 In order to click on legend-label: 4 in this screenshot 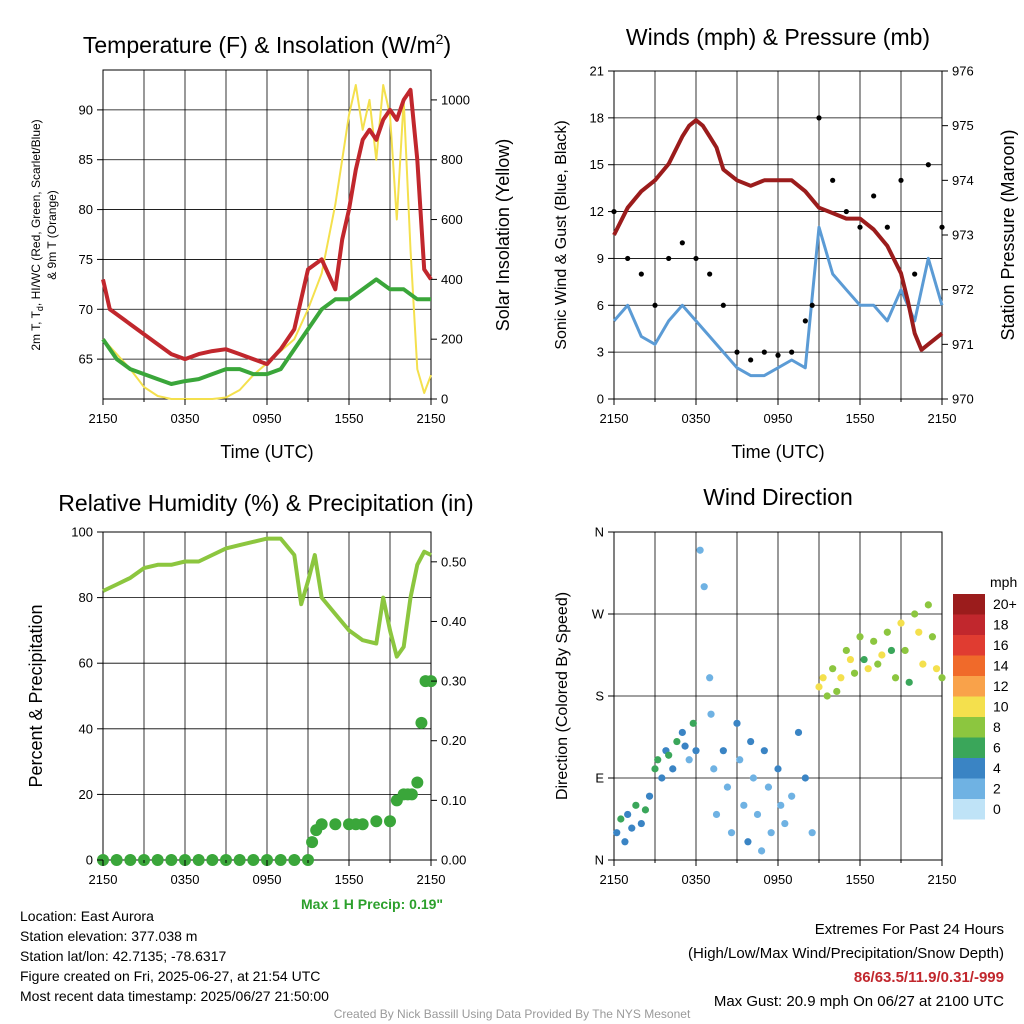, I will do `click(997, 768)`.